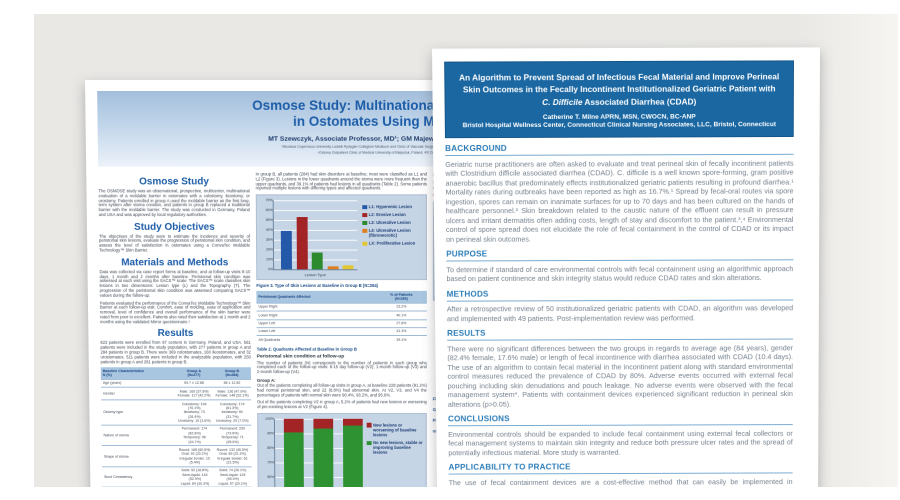 This screenshot has width=900, height=500. What do you see at coordinates (316, 331) in the screenshot?
I see `table-cell: Lower Left` at bounding box center [316, 331].